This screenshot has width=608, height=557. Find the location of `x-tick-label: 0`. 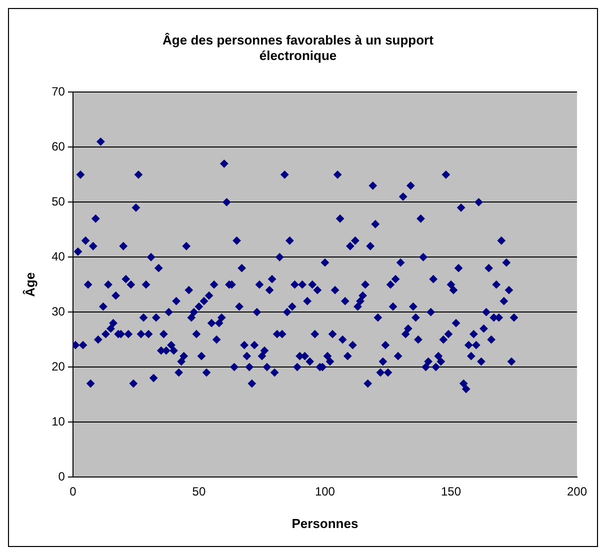

x-tick-label: 0 is located at coordinates (73, 491).